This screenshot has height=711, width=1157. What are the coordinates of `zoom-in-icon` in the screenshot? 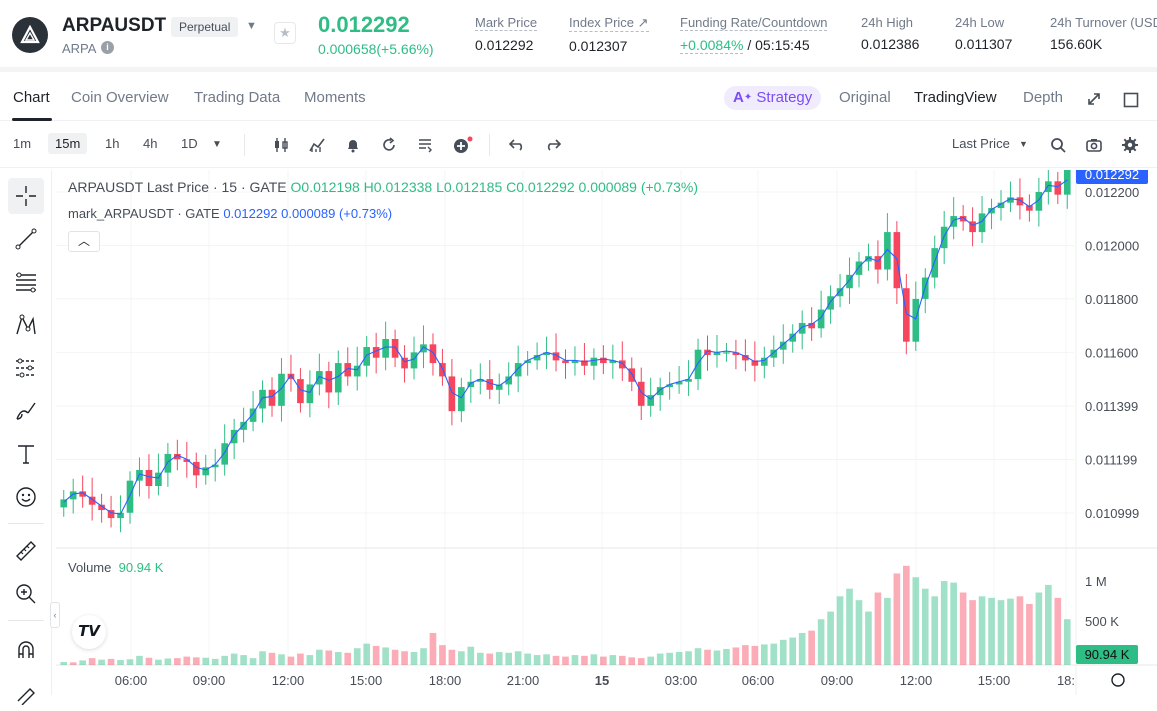 It's located at (26, 594).